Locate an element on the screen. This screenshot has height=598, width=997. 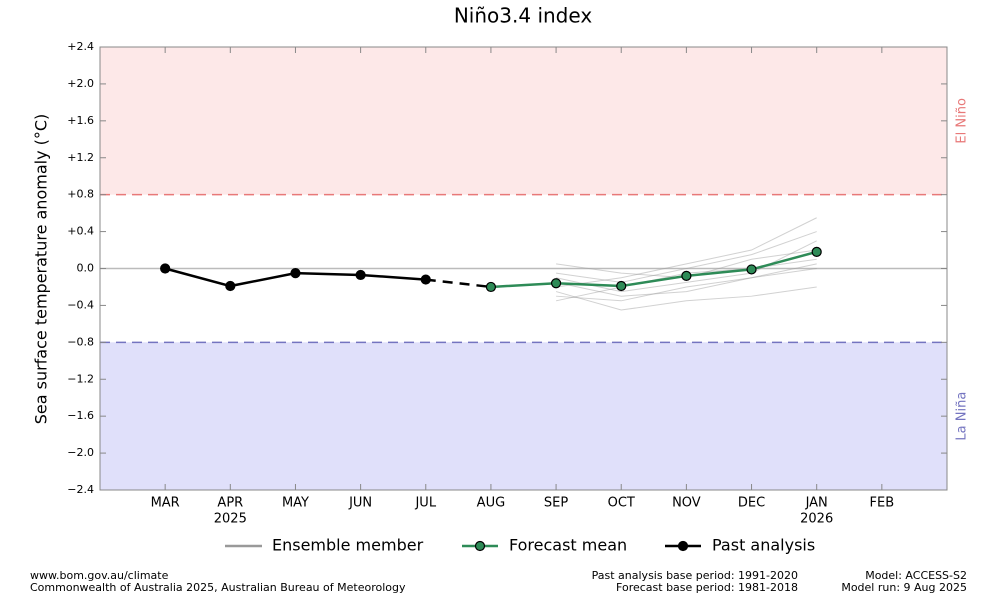
footer-text: Model: ACCESS-S2 is located at coordinates (916, 575).